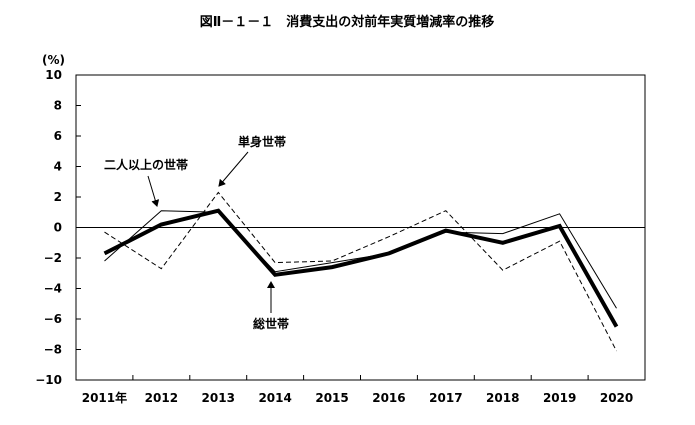 This screenshot has width=695, height=425. Describe the element at coordinates (388, 398) in the screenshot. I see `x-tick-label: 2016` at that location.